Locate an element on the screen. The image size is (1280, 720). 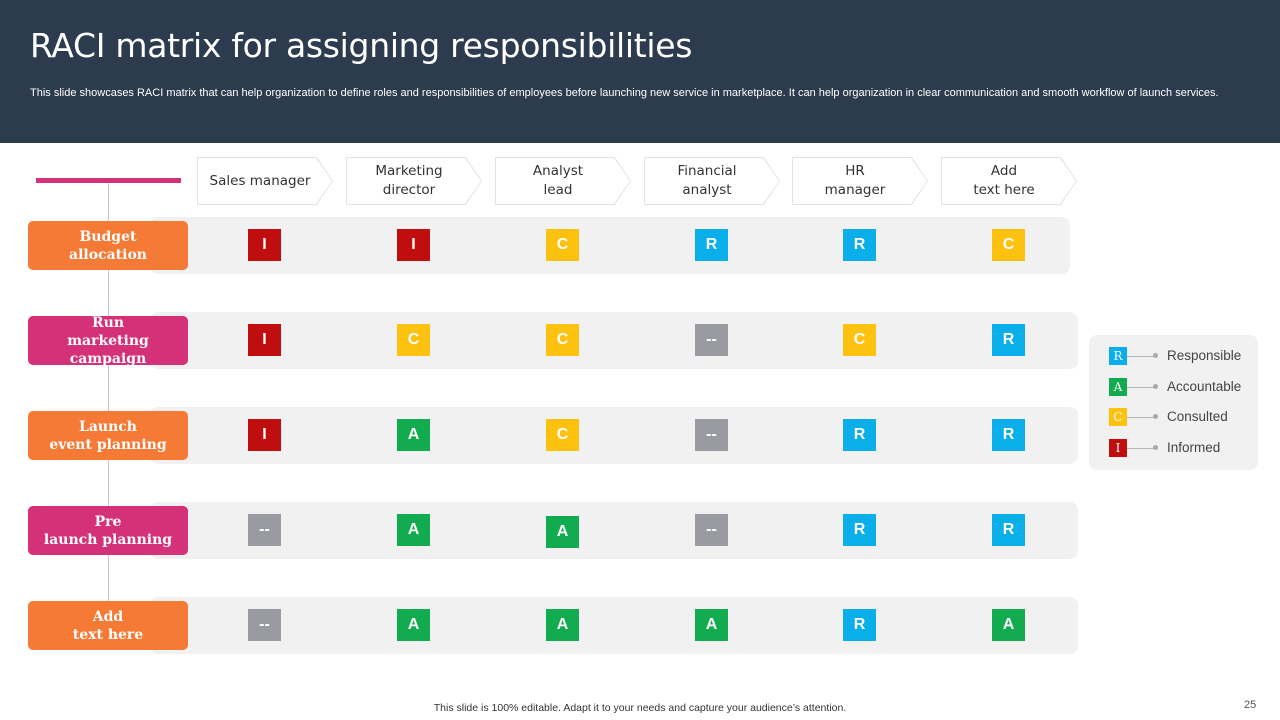
legend-item: I Informed is located at coordinates (1179, 448).